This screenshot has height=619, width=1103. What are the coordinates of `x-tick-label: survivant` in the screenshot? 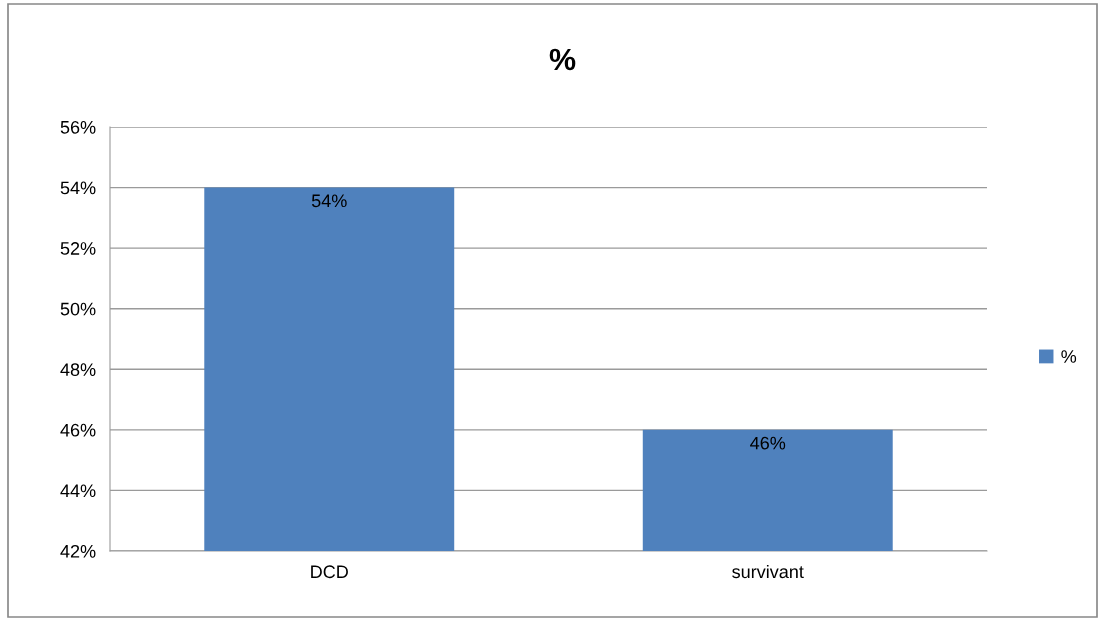 It's located at (768, 571).